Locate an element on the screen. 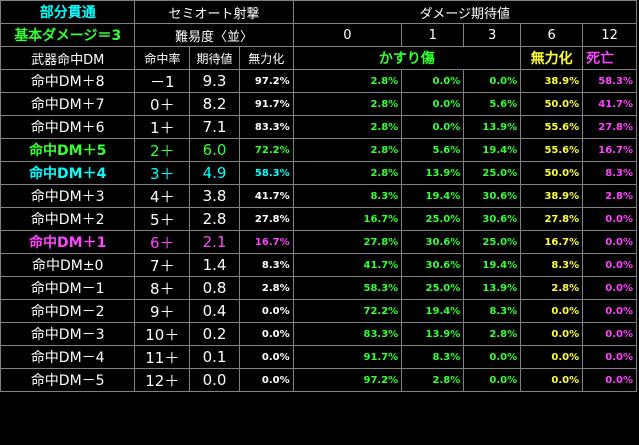 This screenshot has width=639, height=445. hit-requirement-cell: 0＋ is located at coordinates (162, 104).